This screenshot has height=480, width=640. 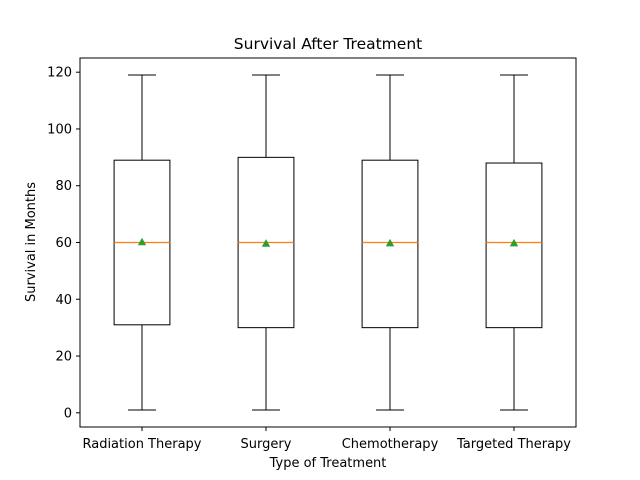 I want to click on x-tick-label: Surgery, so click(x=266, y=444).